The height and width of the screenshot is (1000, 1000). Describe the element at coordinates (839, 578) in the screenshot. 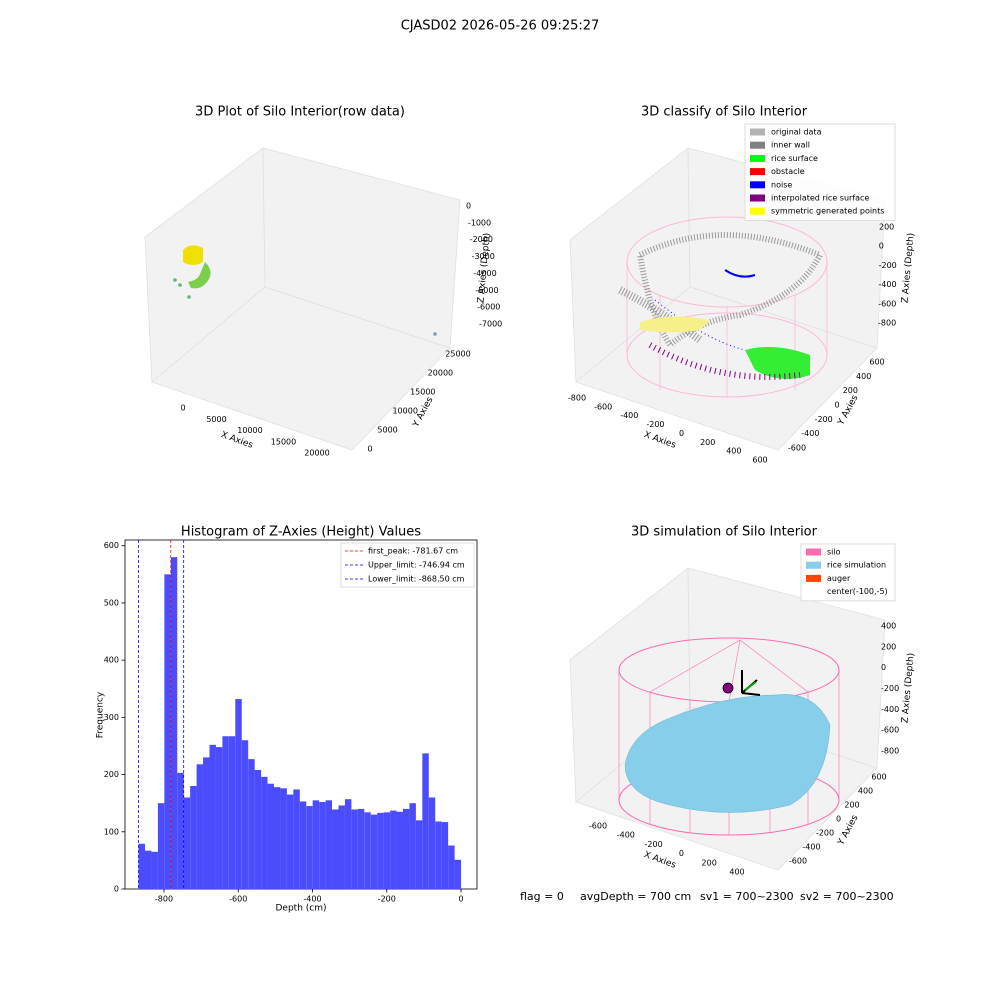

I see `legend-label: auger` at that location.